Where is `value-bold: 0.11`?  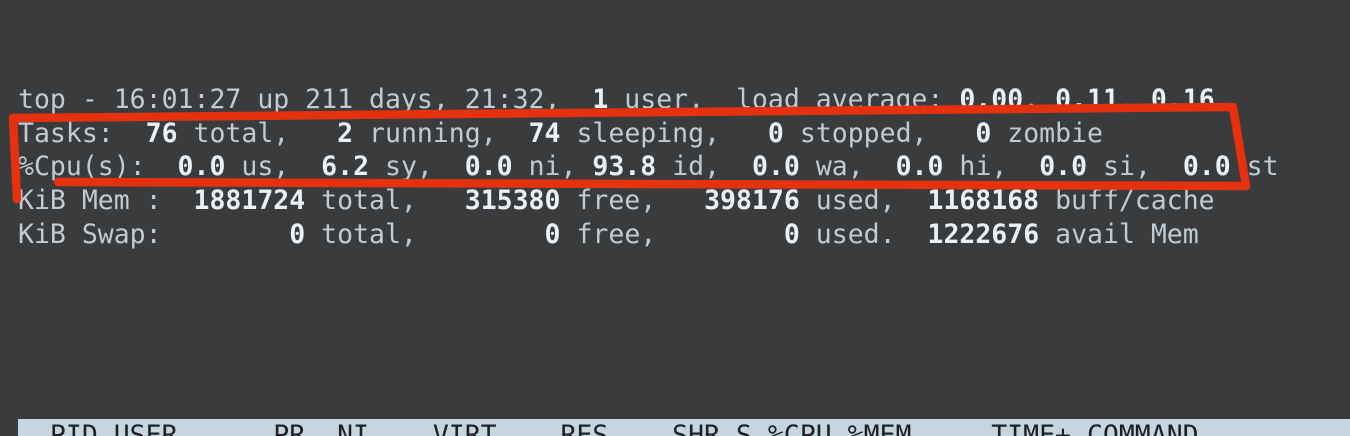 value-bold: 0.11 is located at coordinates (1087, 100).